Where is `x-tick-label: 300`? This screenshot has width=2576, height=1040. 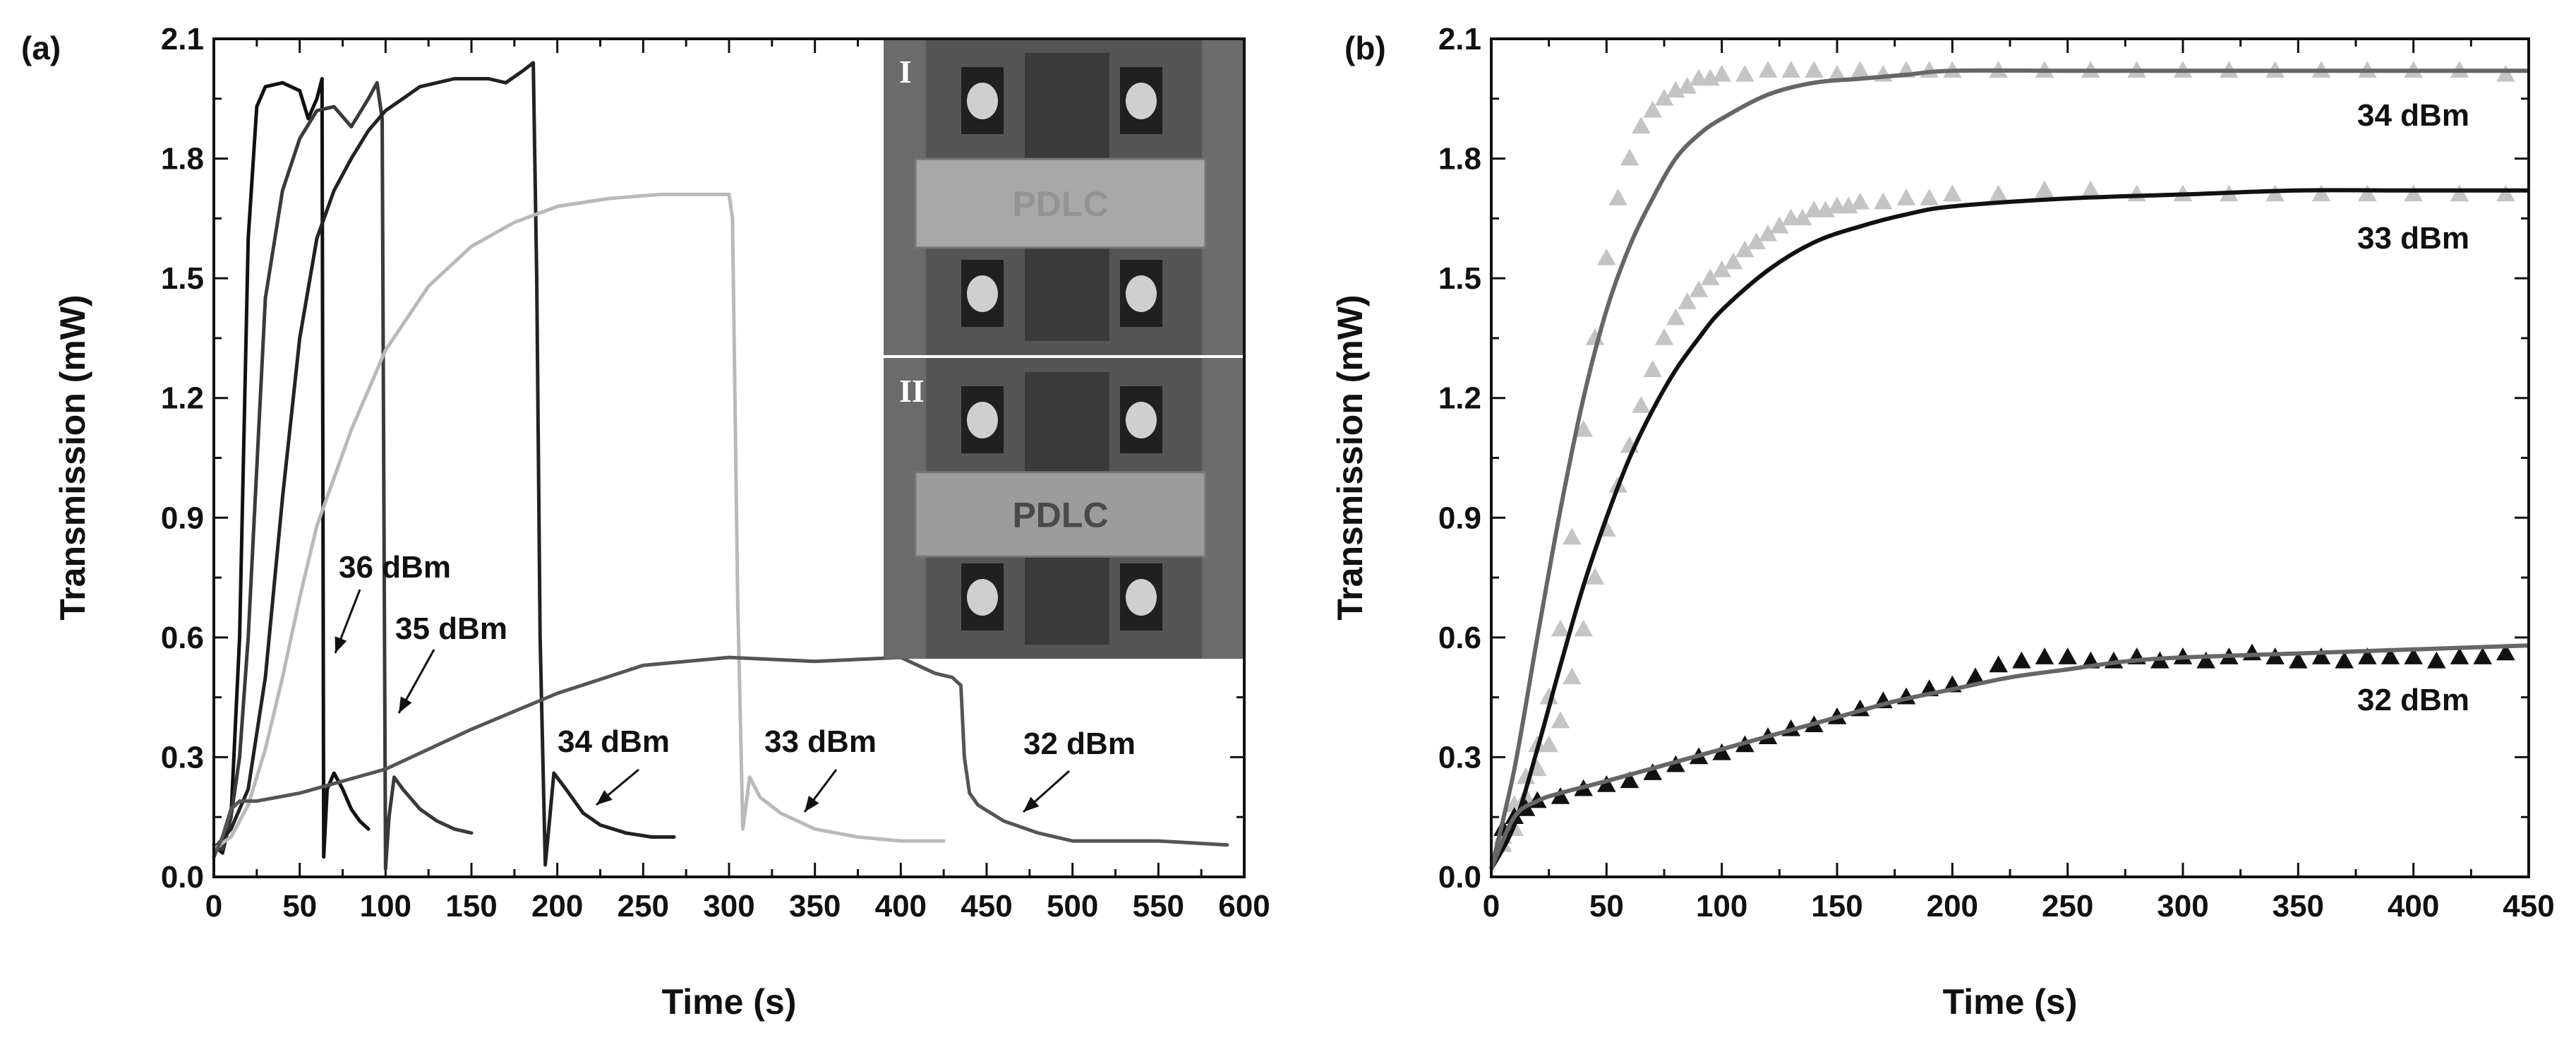
x-tick-label: 300 is located at coordinates (2182, 906).